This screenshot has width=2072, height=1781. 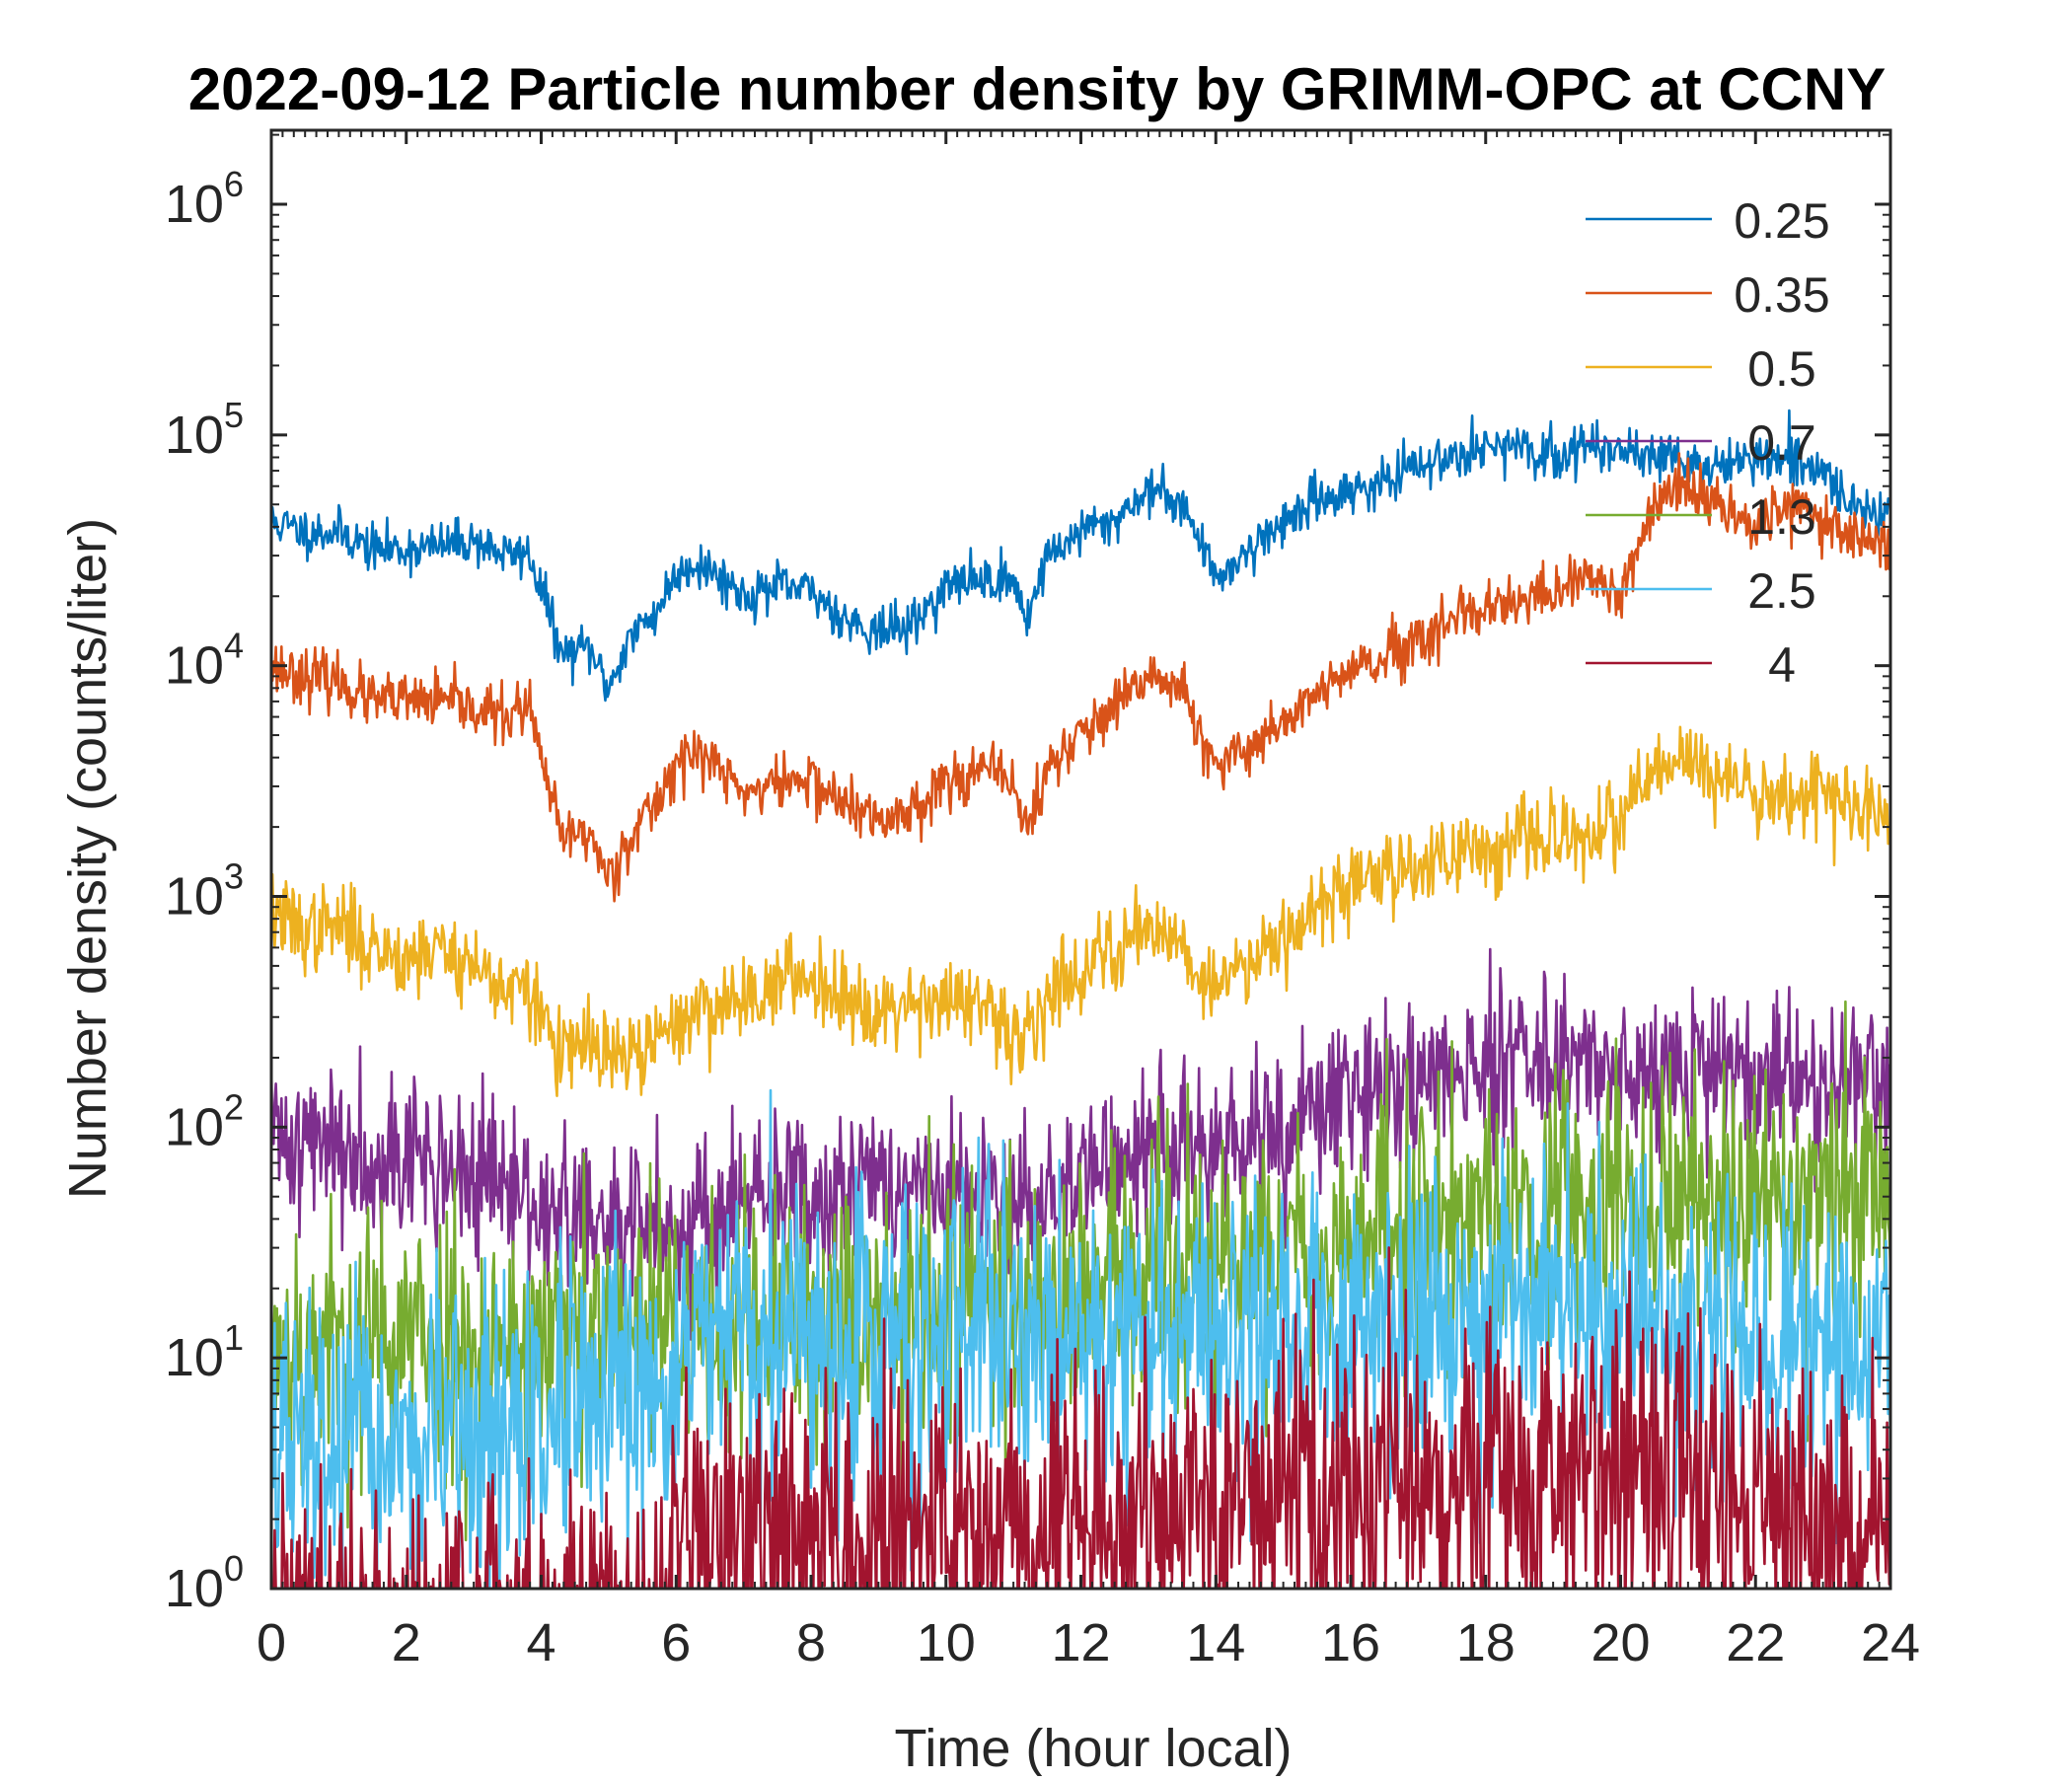 What do you see at coordinates (205, 430) in the screenshot?
I see `y-tick-label: 10⁵` at bounding box center [205, 430].